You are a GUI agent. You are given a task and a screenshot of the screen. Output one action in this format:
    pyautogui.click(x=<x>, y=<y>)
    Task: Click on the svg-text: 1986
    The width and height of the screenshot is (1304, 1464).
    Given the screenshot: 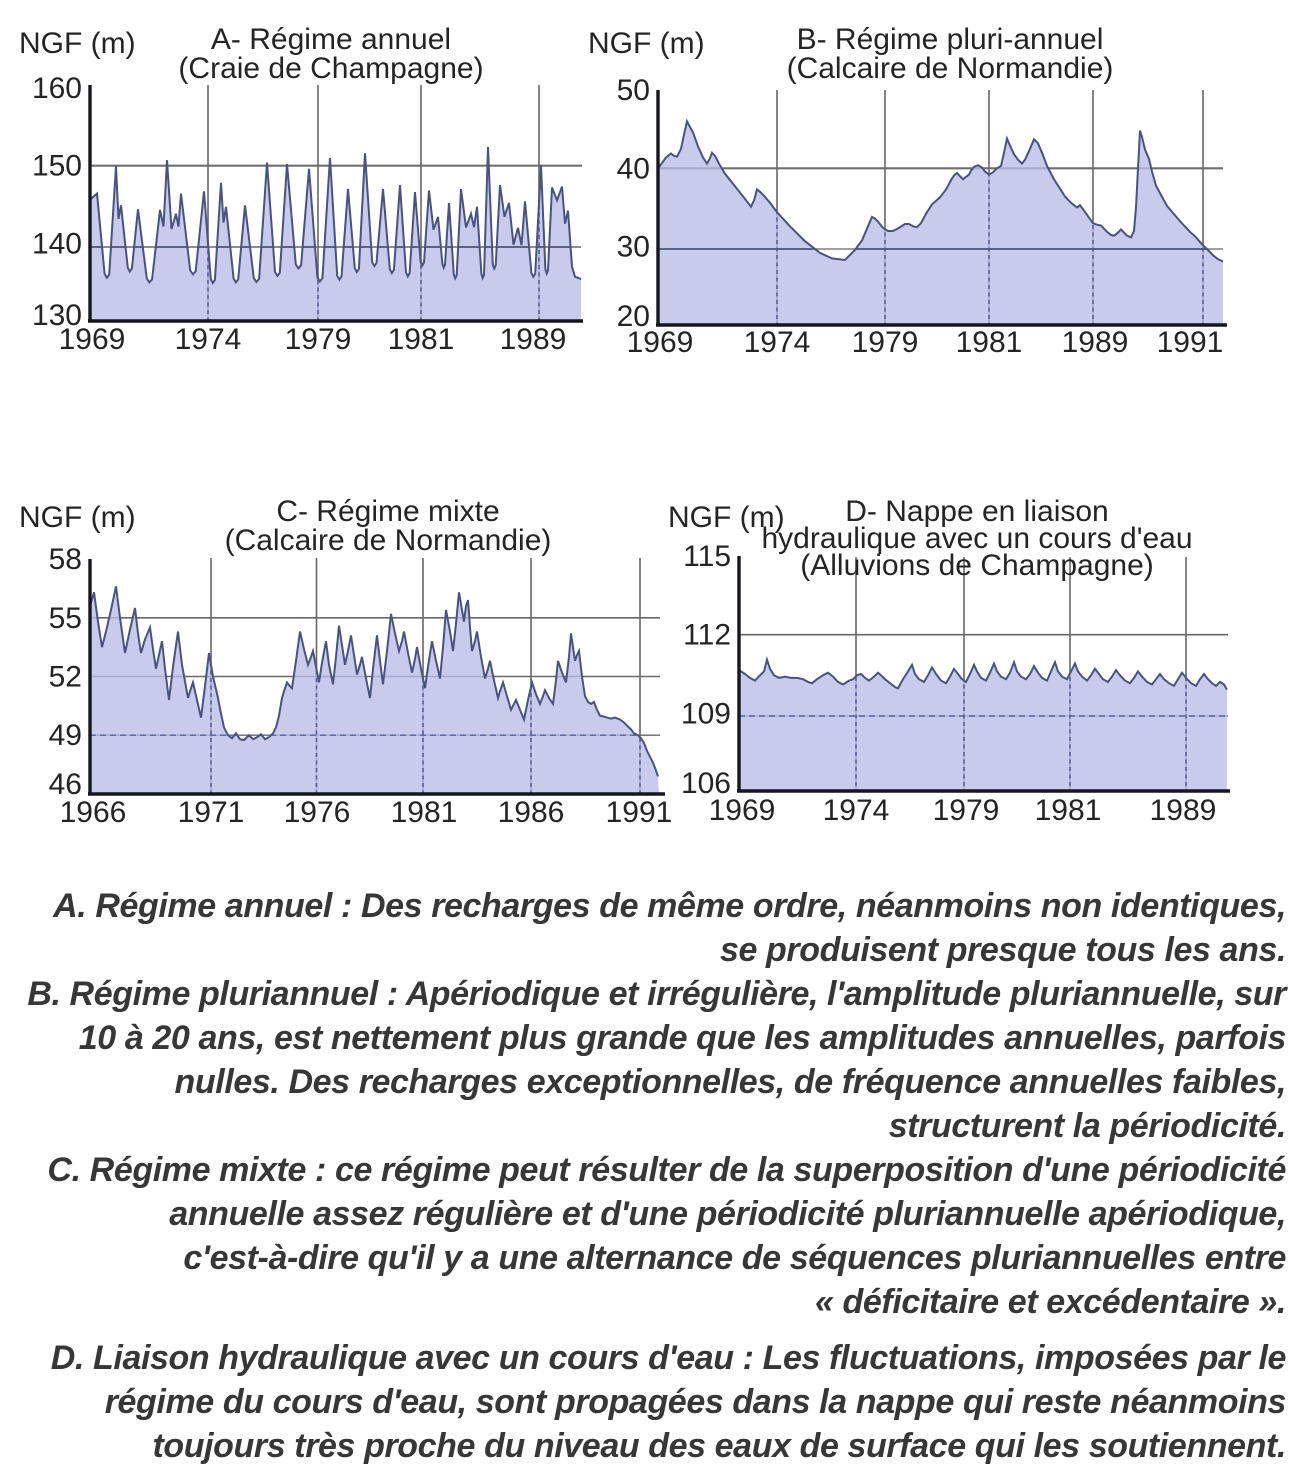 What is the action you would take?
    pyautogui.click(x=531, y=812)
    